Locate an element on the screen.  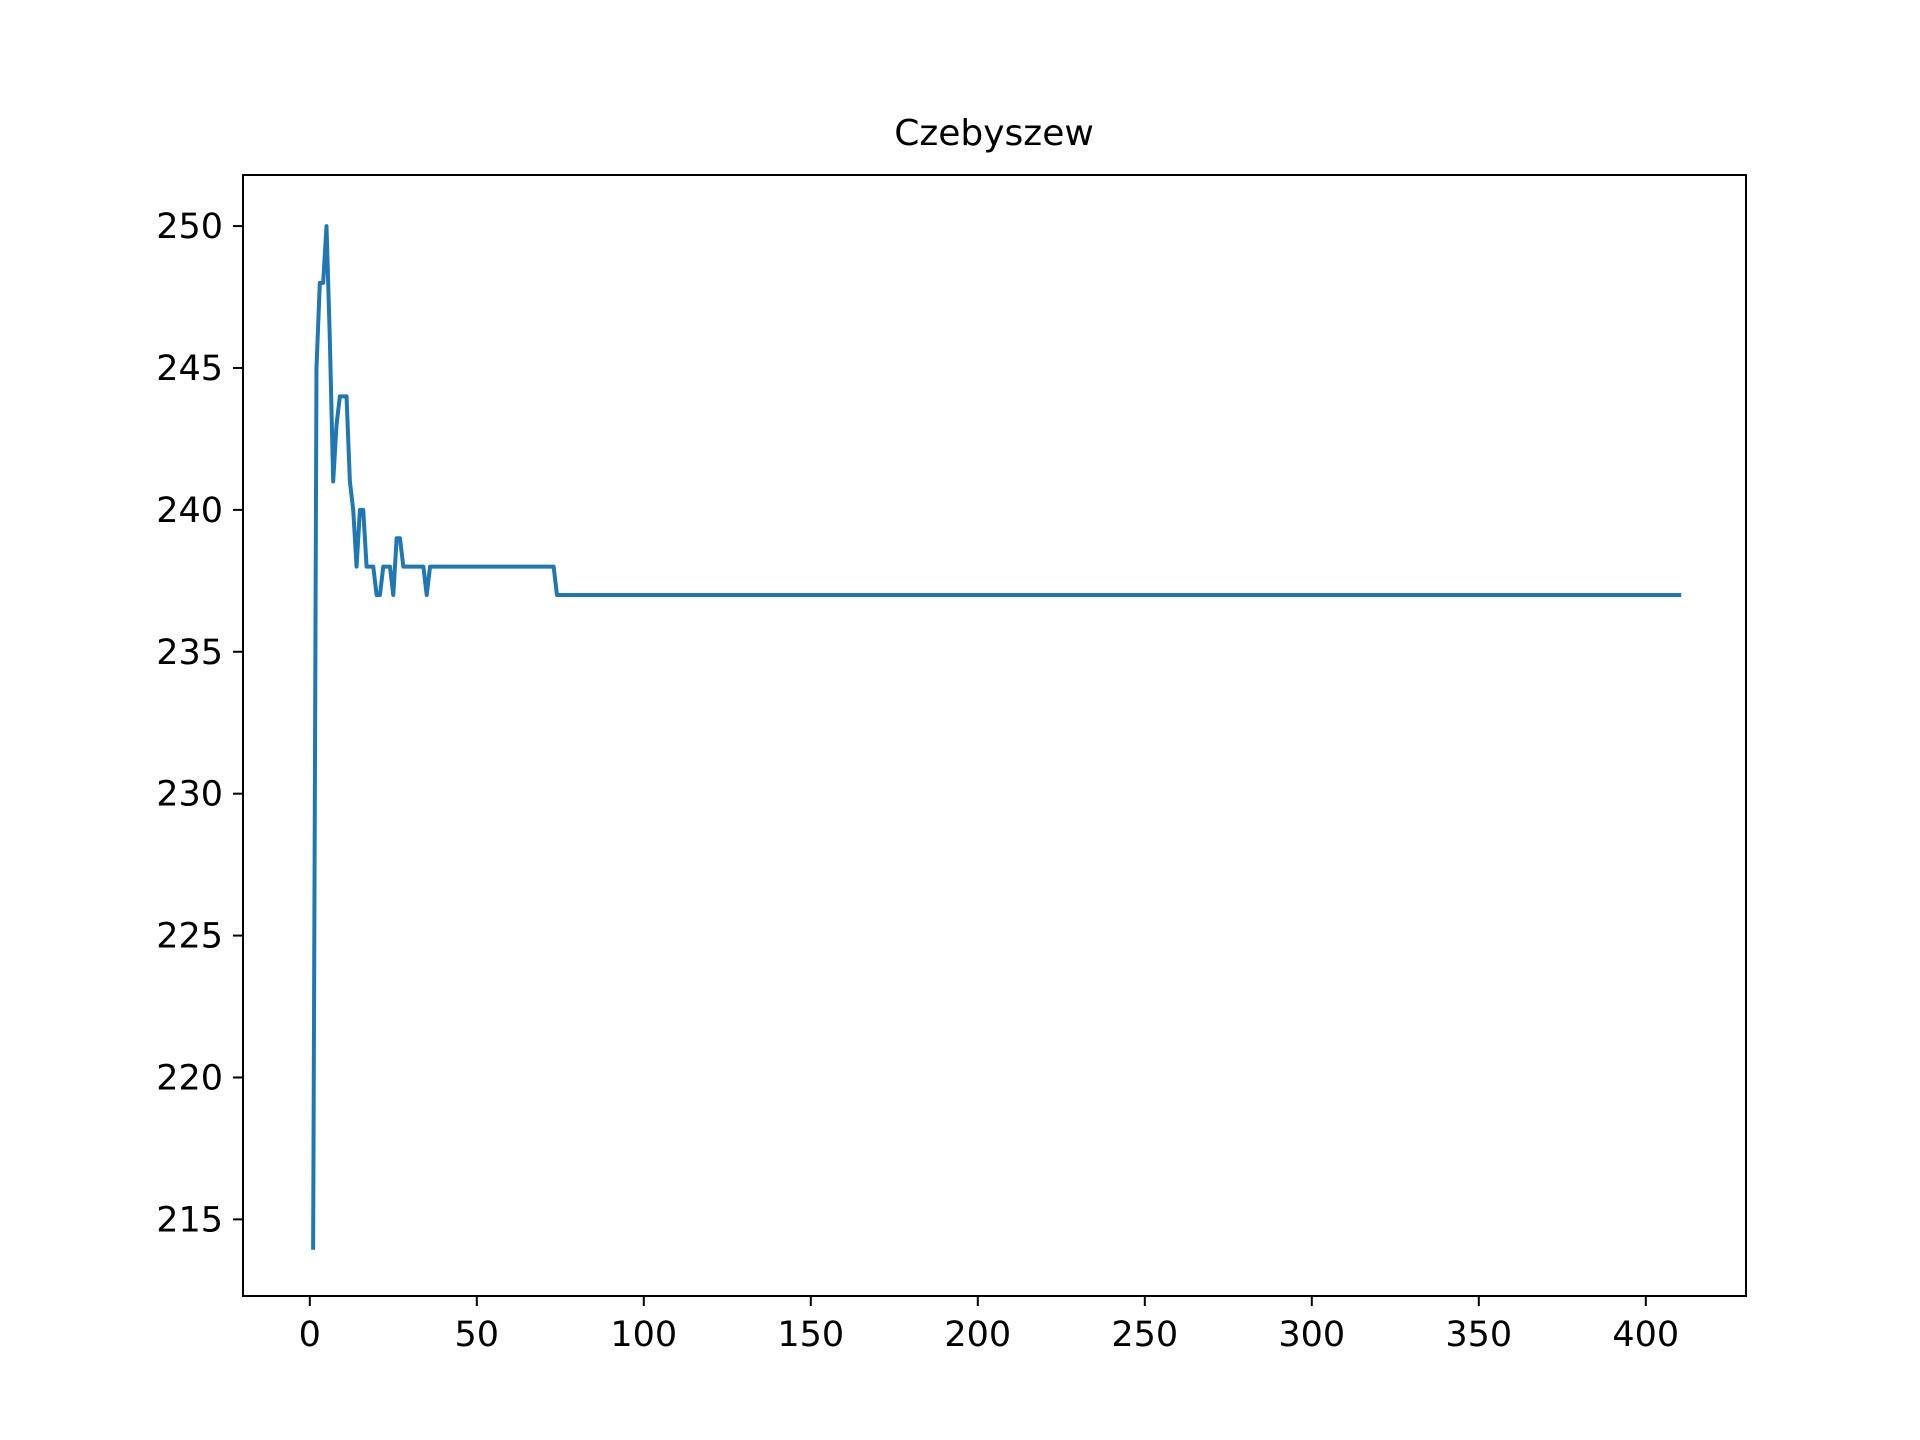
y-tick-label: 250 is located at coordinates (189, 227).